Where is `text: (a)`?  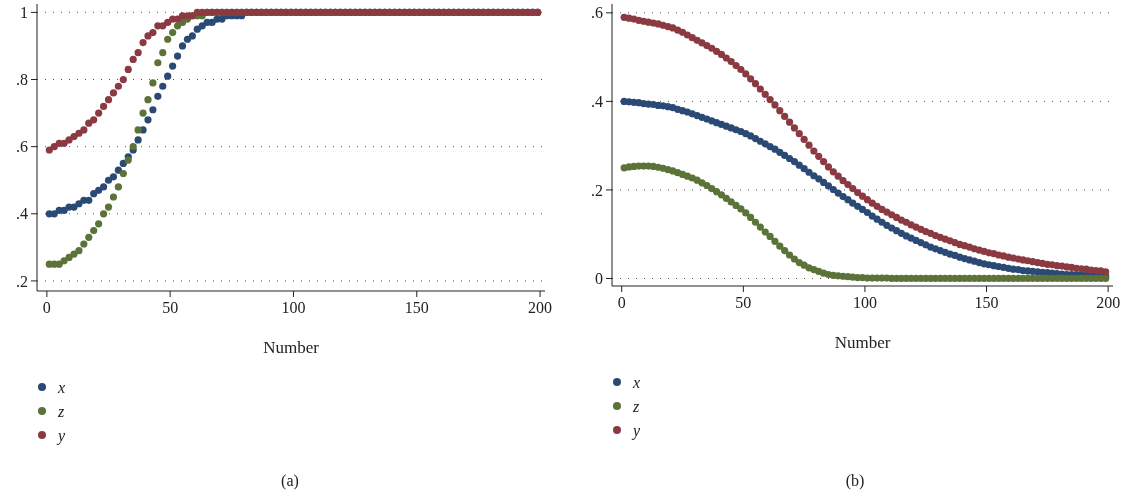
text: (a) is located at coordinates (290, 481).